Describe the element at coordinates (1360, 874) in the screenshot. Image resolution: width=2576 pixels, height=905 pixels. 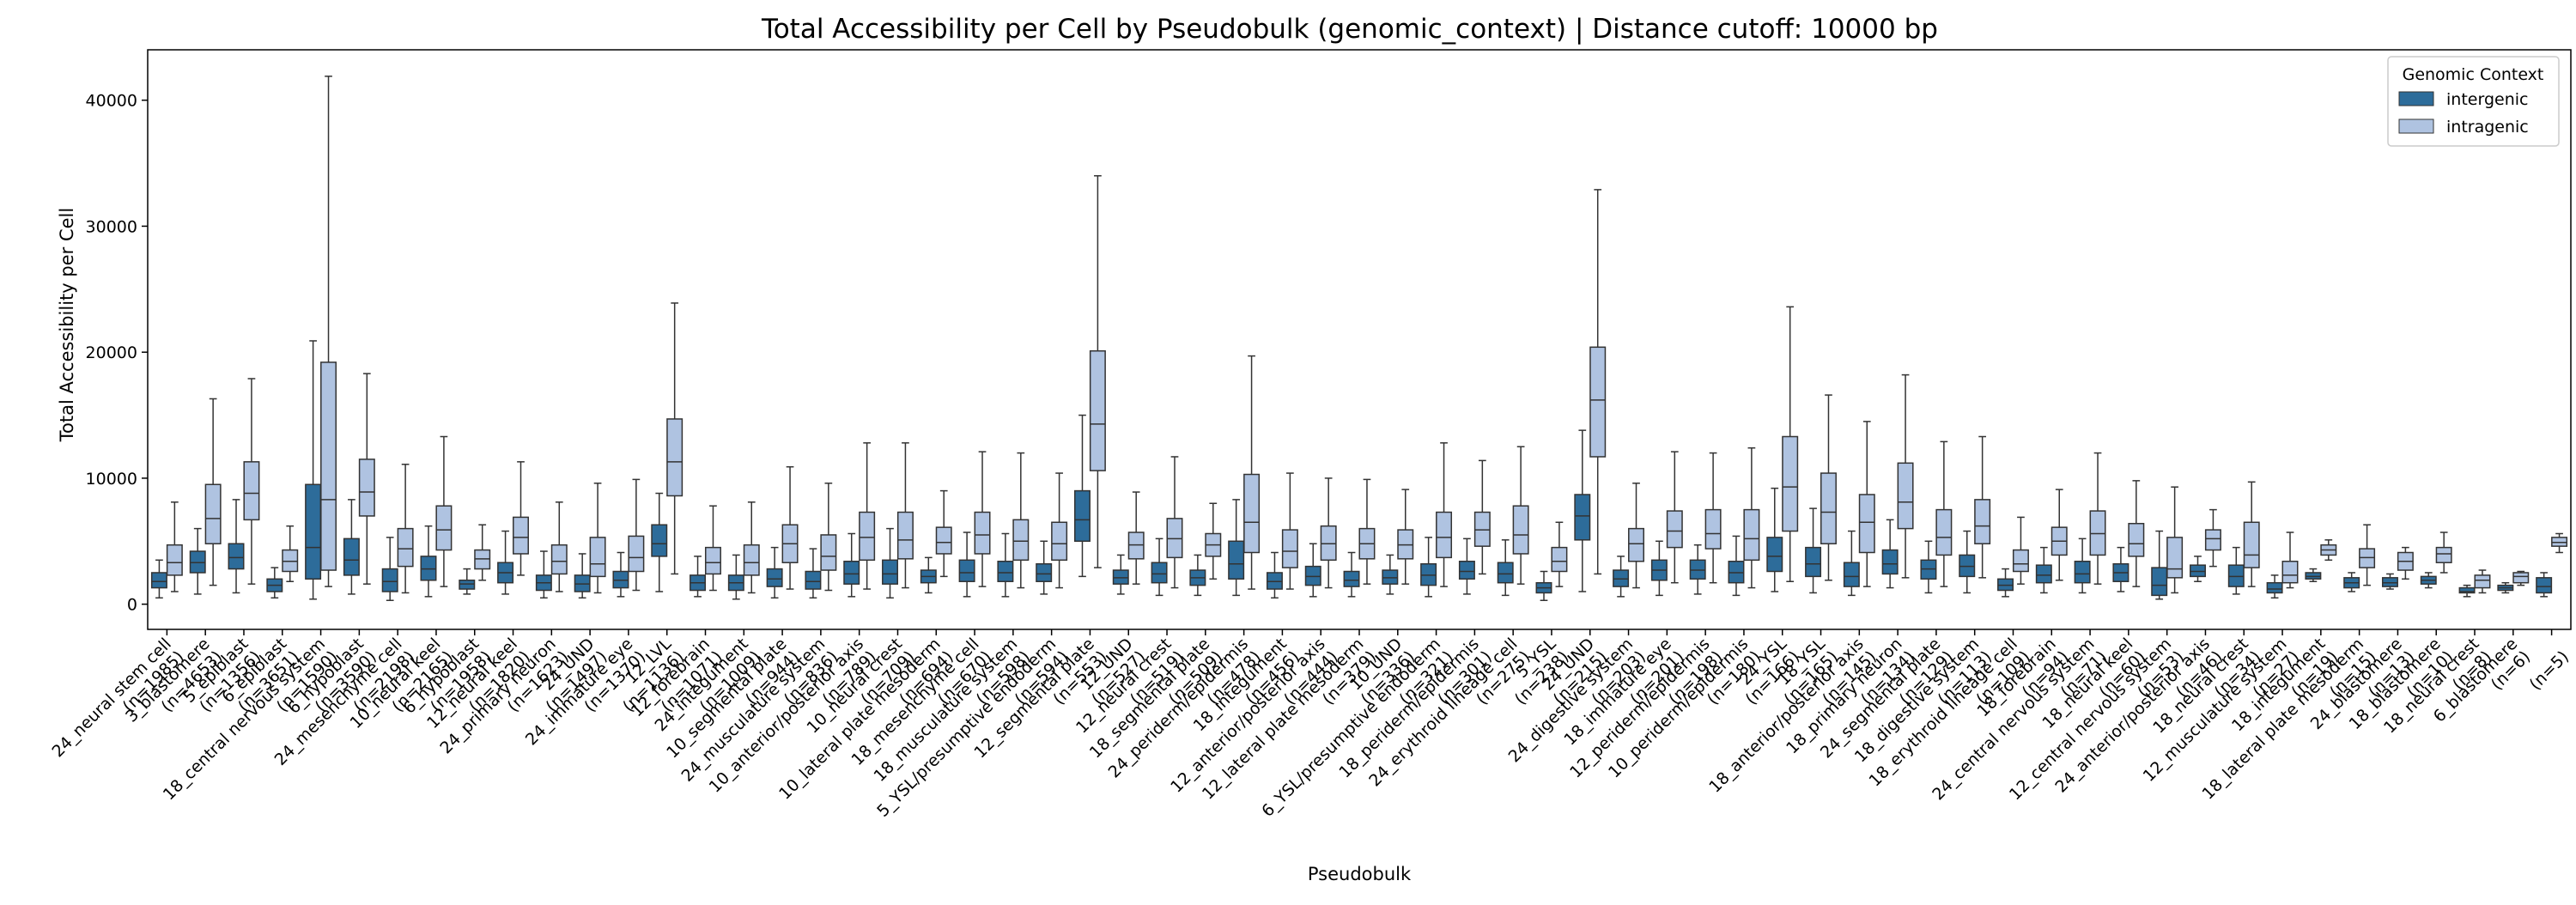
I see `x-axis-title: Pseudobulk` at that location.